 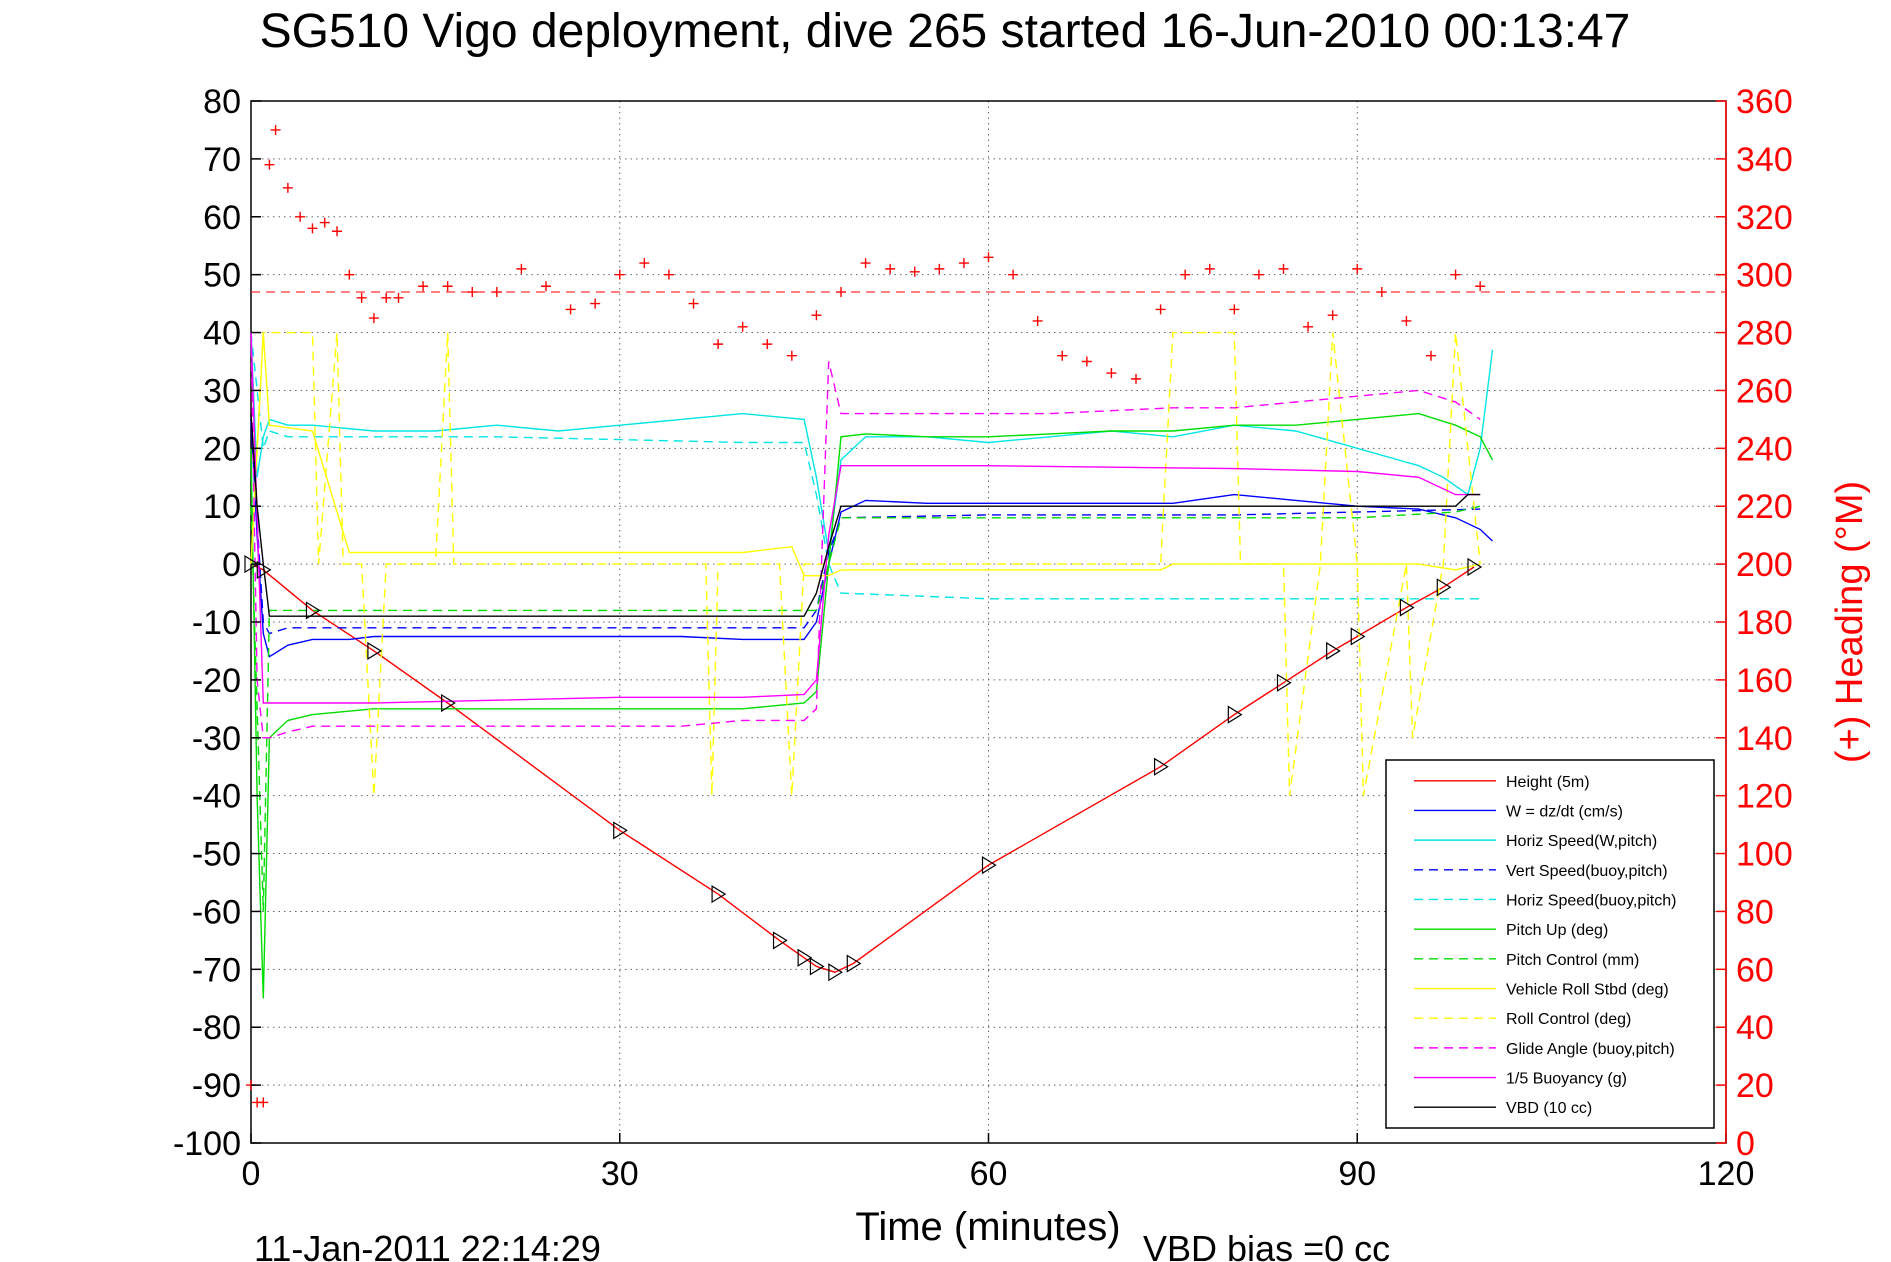 What do you see at coordinates (1572, 960) in the screenshot?
I see `legend-label: Pitch Control (mm)` at bounding box center [1572, 960].